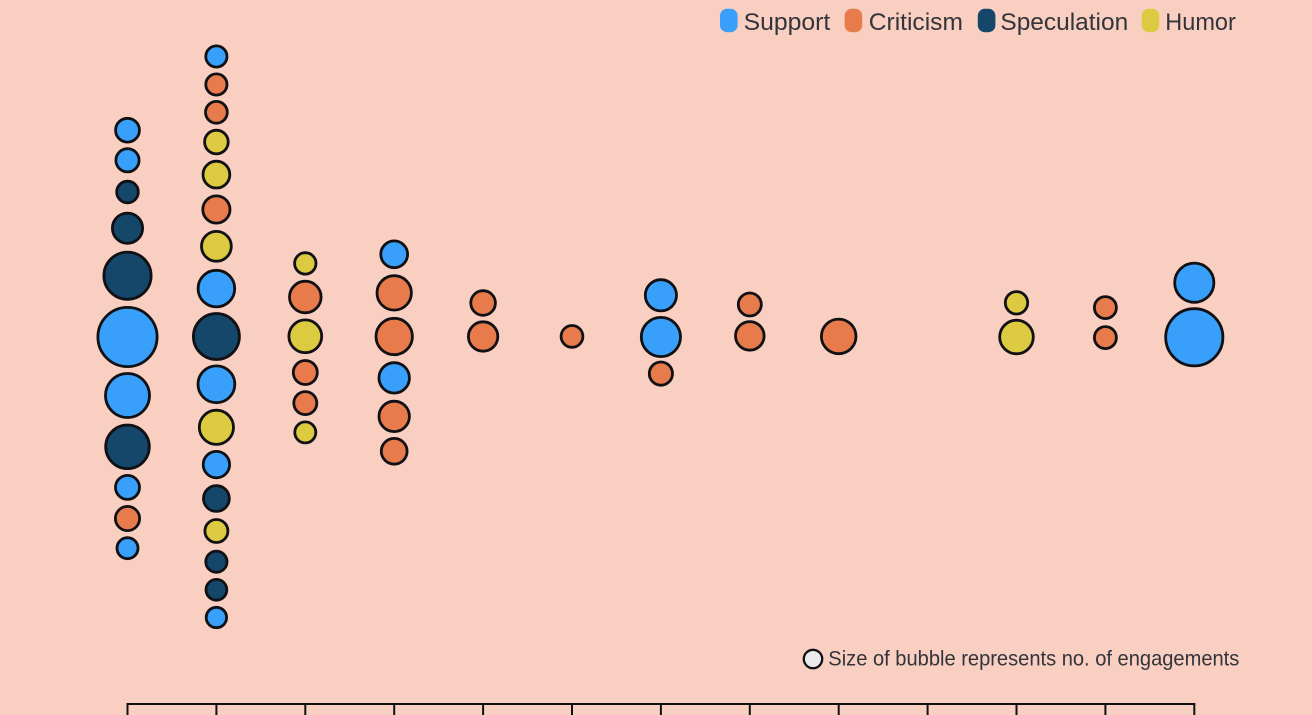  I want to click on svg-text: Humor, so click(1200, 22).